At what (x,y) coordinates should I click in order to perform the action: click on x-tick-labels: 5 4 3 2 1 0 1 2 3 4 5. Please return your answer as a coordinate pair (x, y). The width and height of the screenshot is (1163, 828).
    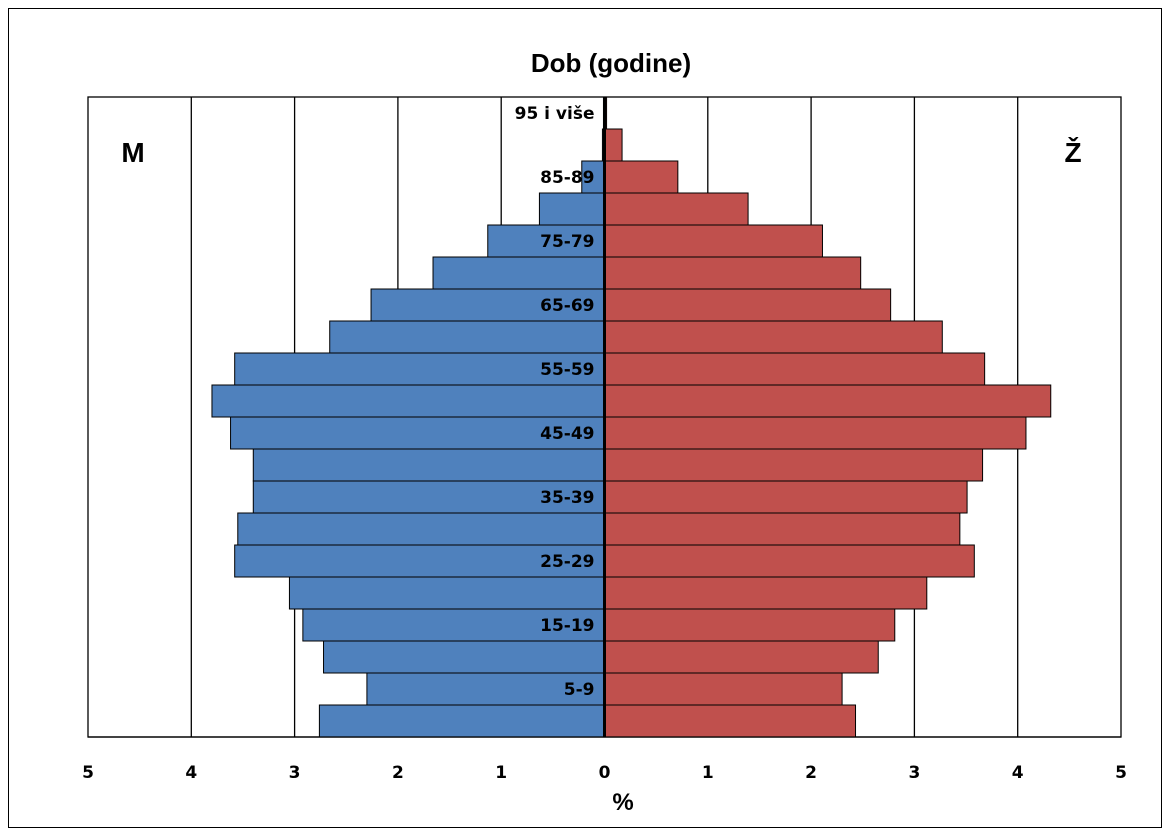
    Looking at the image, I should click on (604, 773).